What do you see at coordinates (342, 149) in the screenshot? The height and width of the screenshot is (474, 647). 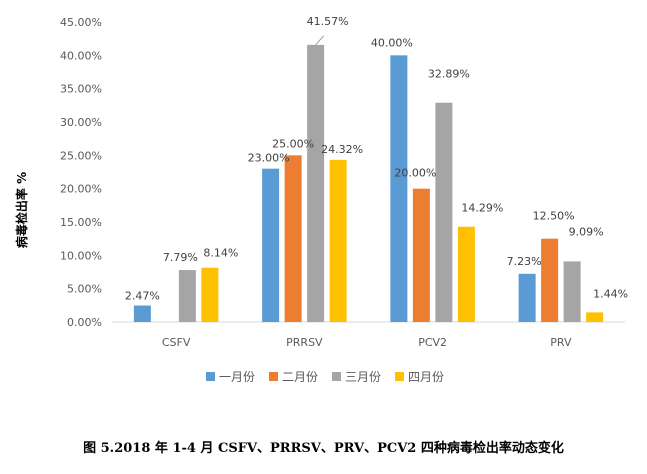 I see `data-label: 24.32%` at bounding box center [342, 149].